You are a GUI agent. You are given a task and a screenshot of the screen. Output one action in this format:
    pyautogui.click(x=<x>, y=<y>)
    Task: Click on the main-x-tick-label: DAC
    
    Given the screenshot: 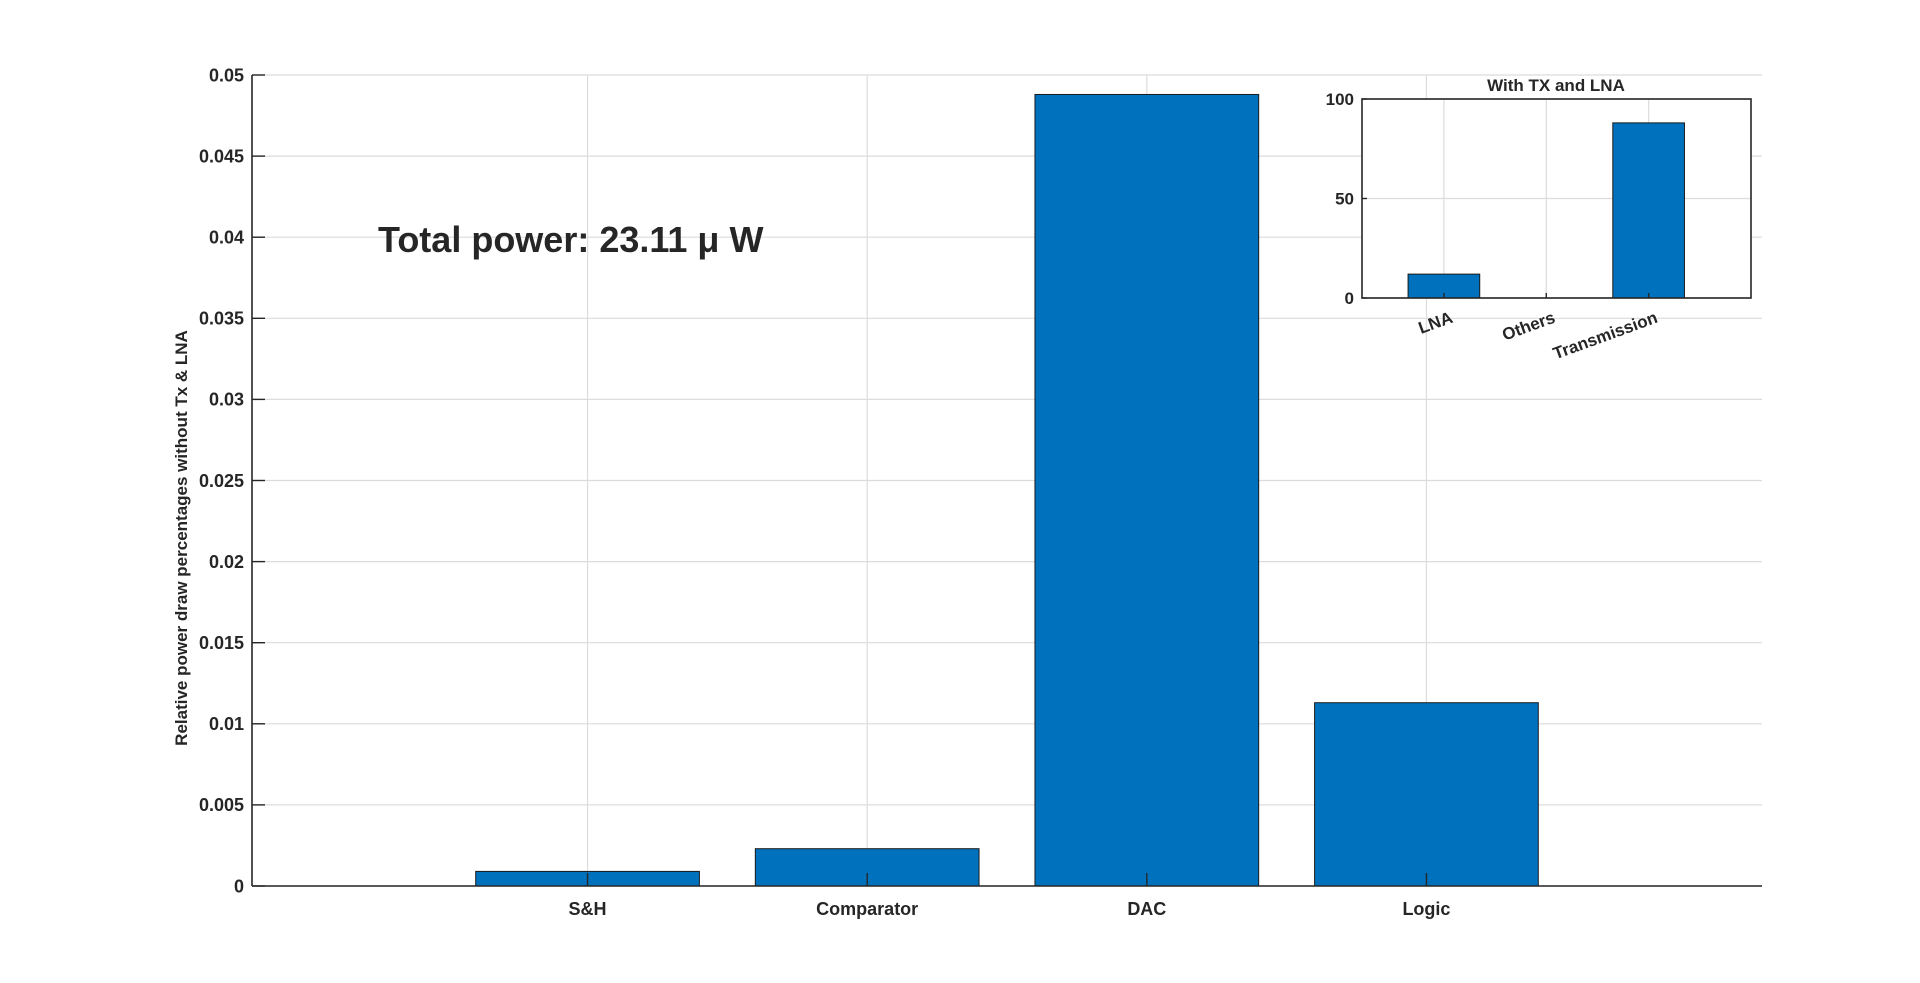 What is the action you would take?
    pyautogui.click(x=1146, y=909)
    